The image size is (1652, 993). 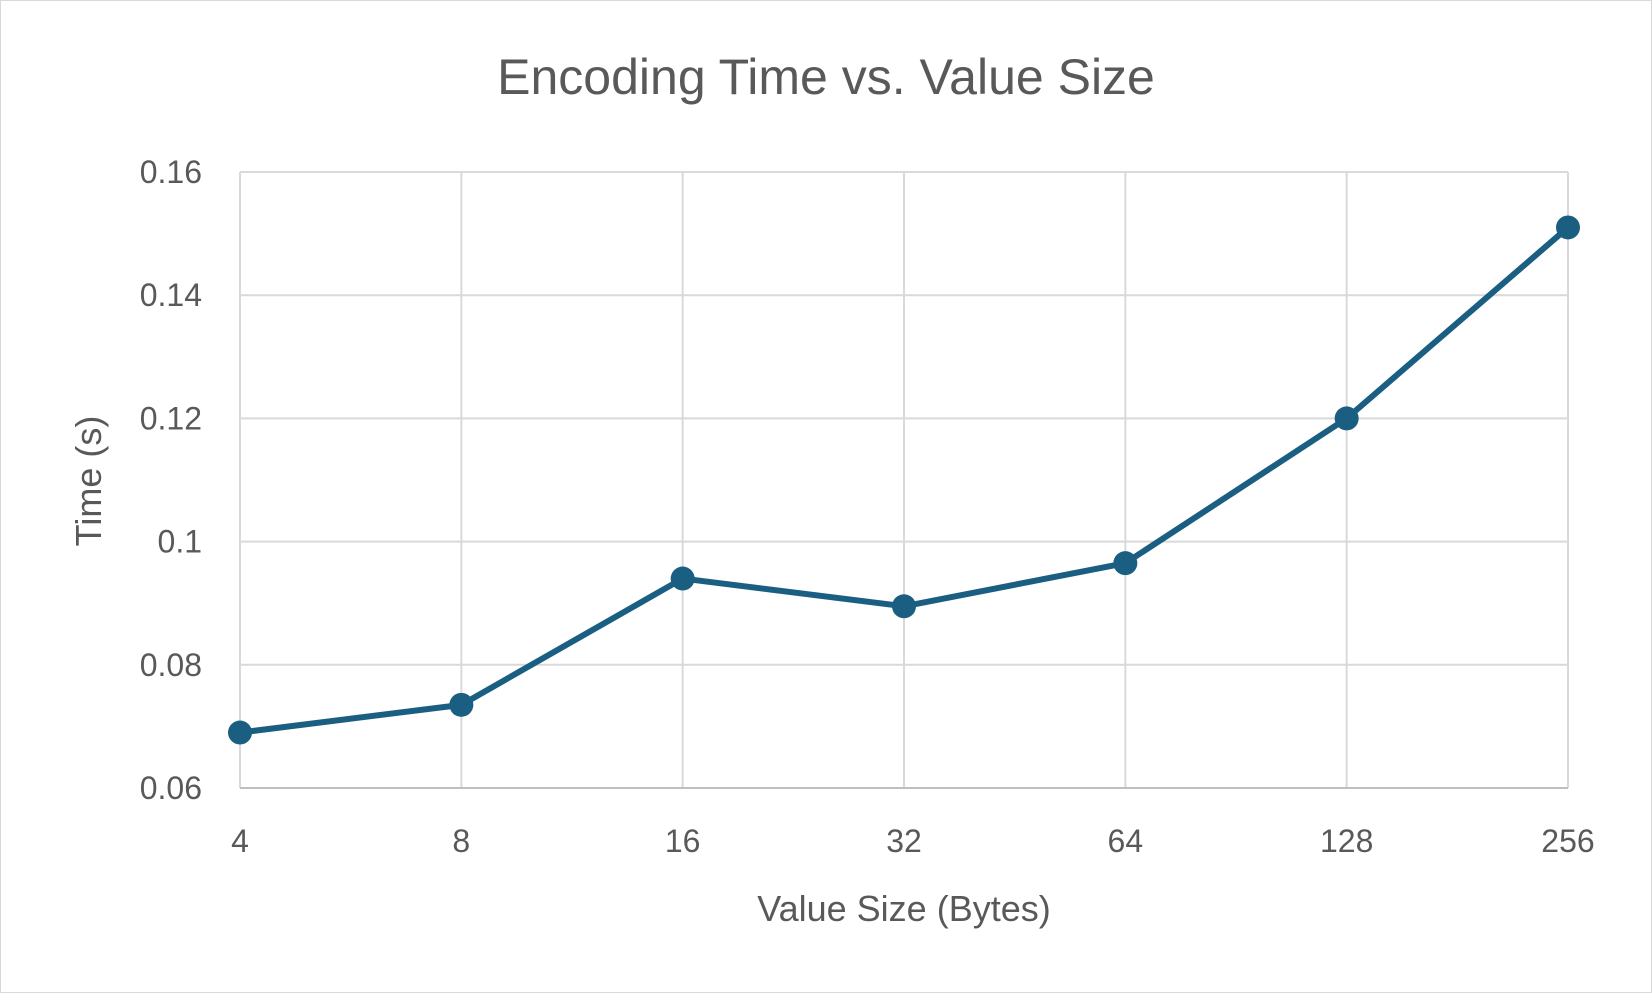 I want to click on x-axis-ticks: 4 8 16 32 64 128 256, so click(x=913, y=841).